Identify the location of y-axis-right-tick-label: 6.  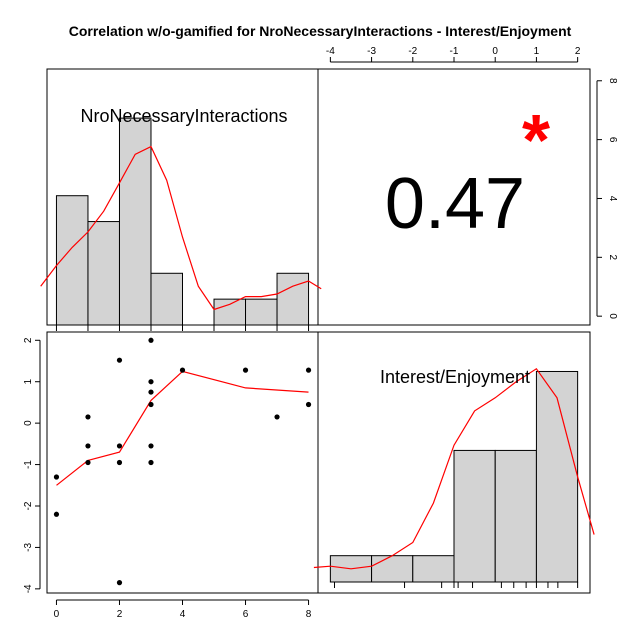
(612, 140).